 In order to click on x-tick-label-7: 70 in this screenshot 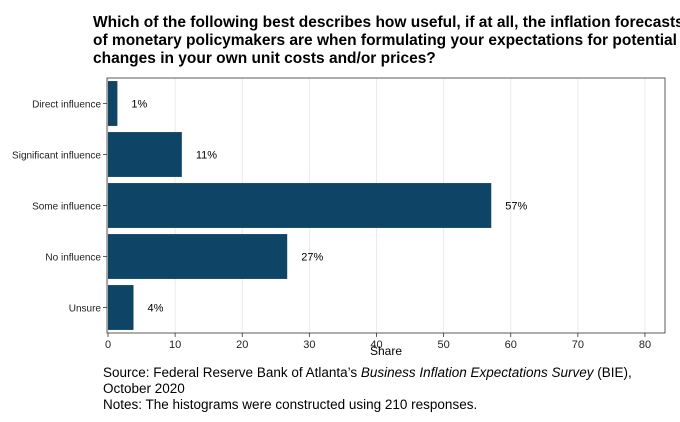, I will do `click(578, 345)`.